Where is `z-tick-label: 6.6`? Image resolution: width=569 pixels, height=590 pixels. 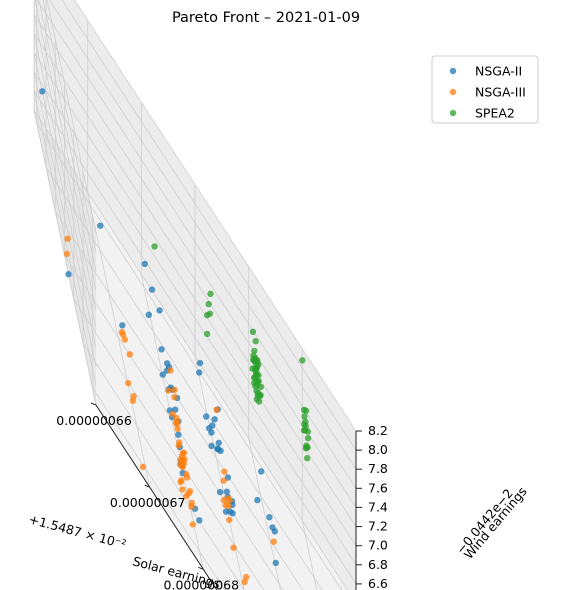
z-tick-label: 6.6 is located at coordinates (378, 583).